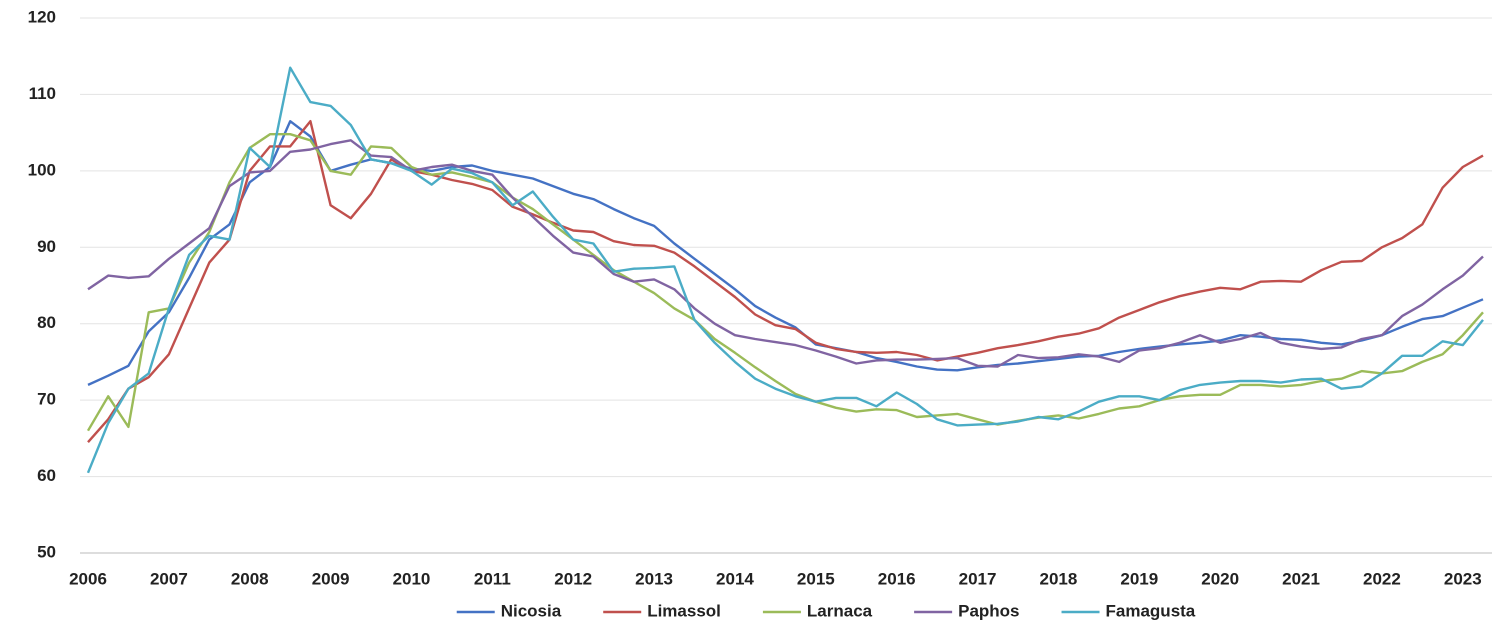 This screenshot has width=1509, height=626. I want to click on y-tick-label: 100, so click(42, 169).